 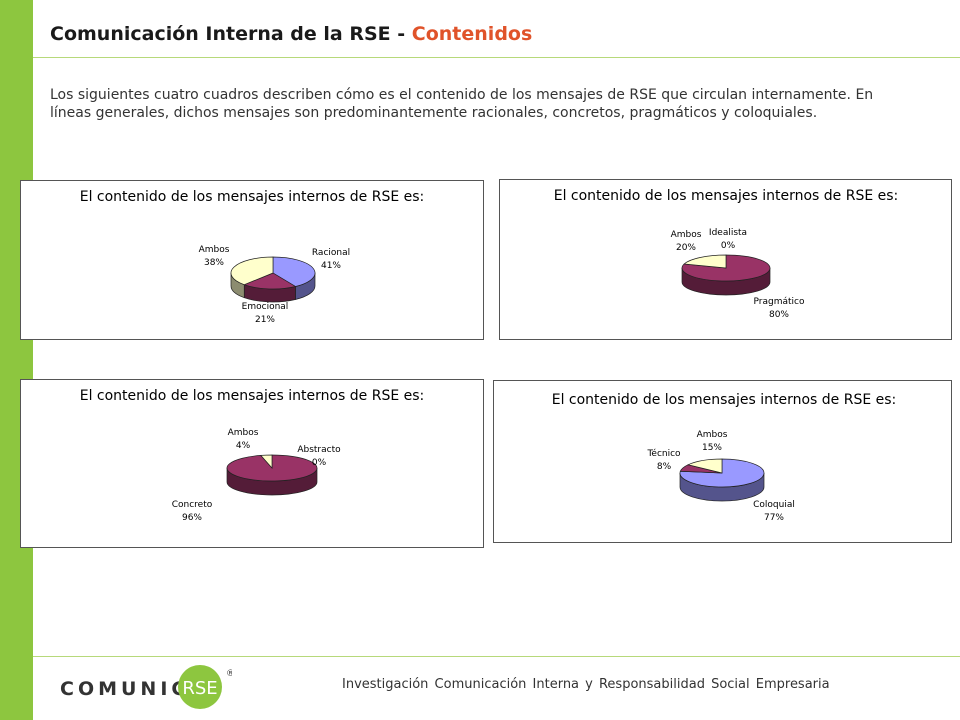 What do you see at coordinates (319, 450) in the screenshot?
I see `slice-label: Abstracto` at bounding box center [319, 450].